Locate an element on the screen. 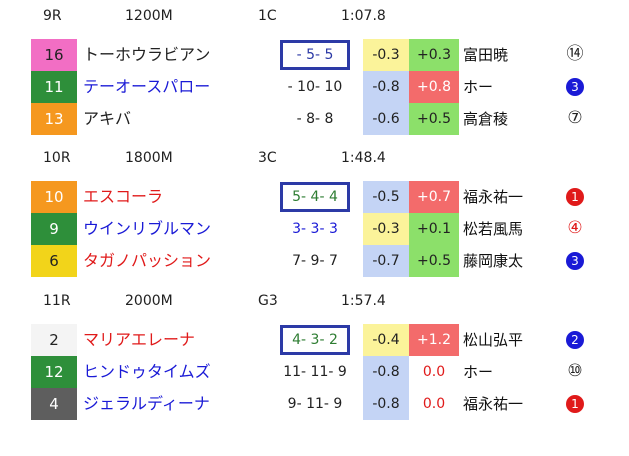 This screenshot has width=629, height=456. corner-positions: 11- 11- 9 is located at coordinates (315, 372).